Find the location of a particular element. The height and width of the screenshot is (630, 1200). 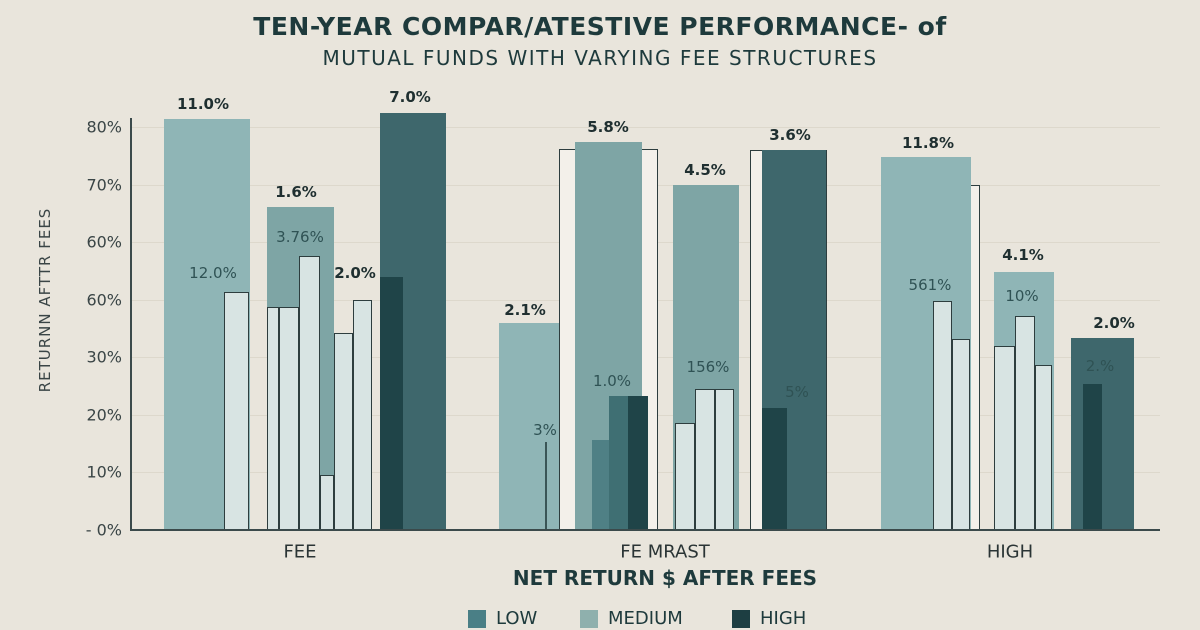

data-label: 3.6% is located at coordinates (790, 135).